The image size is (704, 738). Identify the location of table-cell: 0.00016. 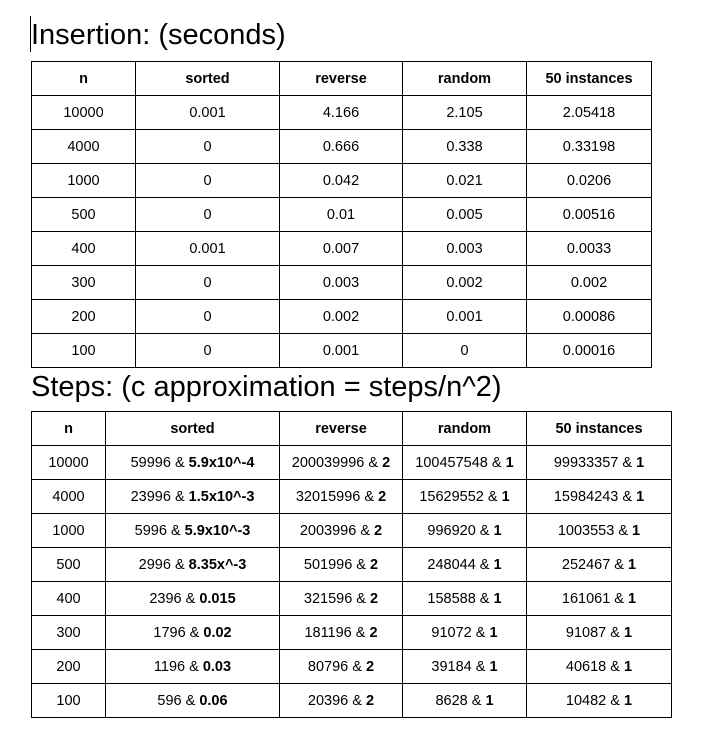
(589, 350).